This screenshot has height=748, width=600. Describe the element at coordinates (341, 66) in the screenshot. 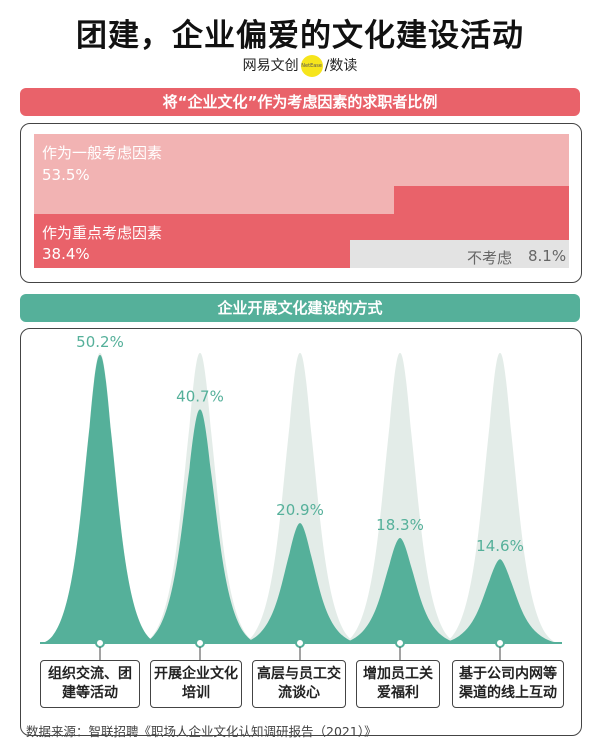

I see `brand-column: /数读` at that location.